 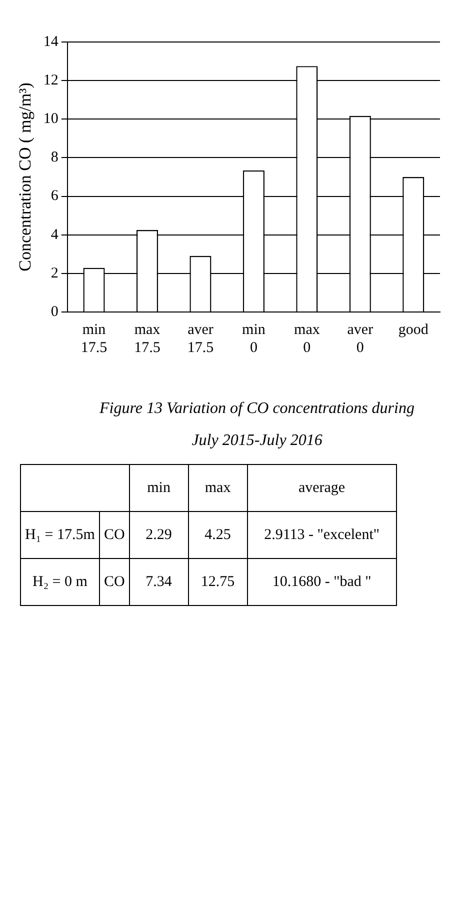 What do you see at coordinates (60, 582) in the screenshot?
I see `text: H₂ = 0 m` at bounding box center [60, 582].